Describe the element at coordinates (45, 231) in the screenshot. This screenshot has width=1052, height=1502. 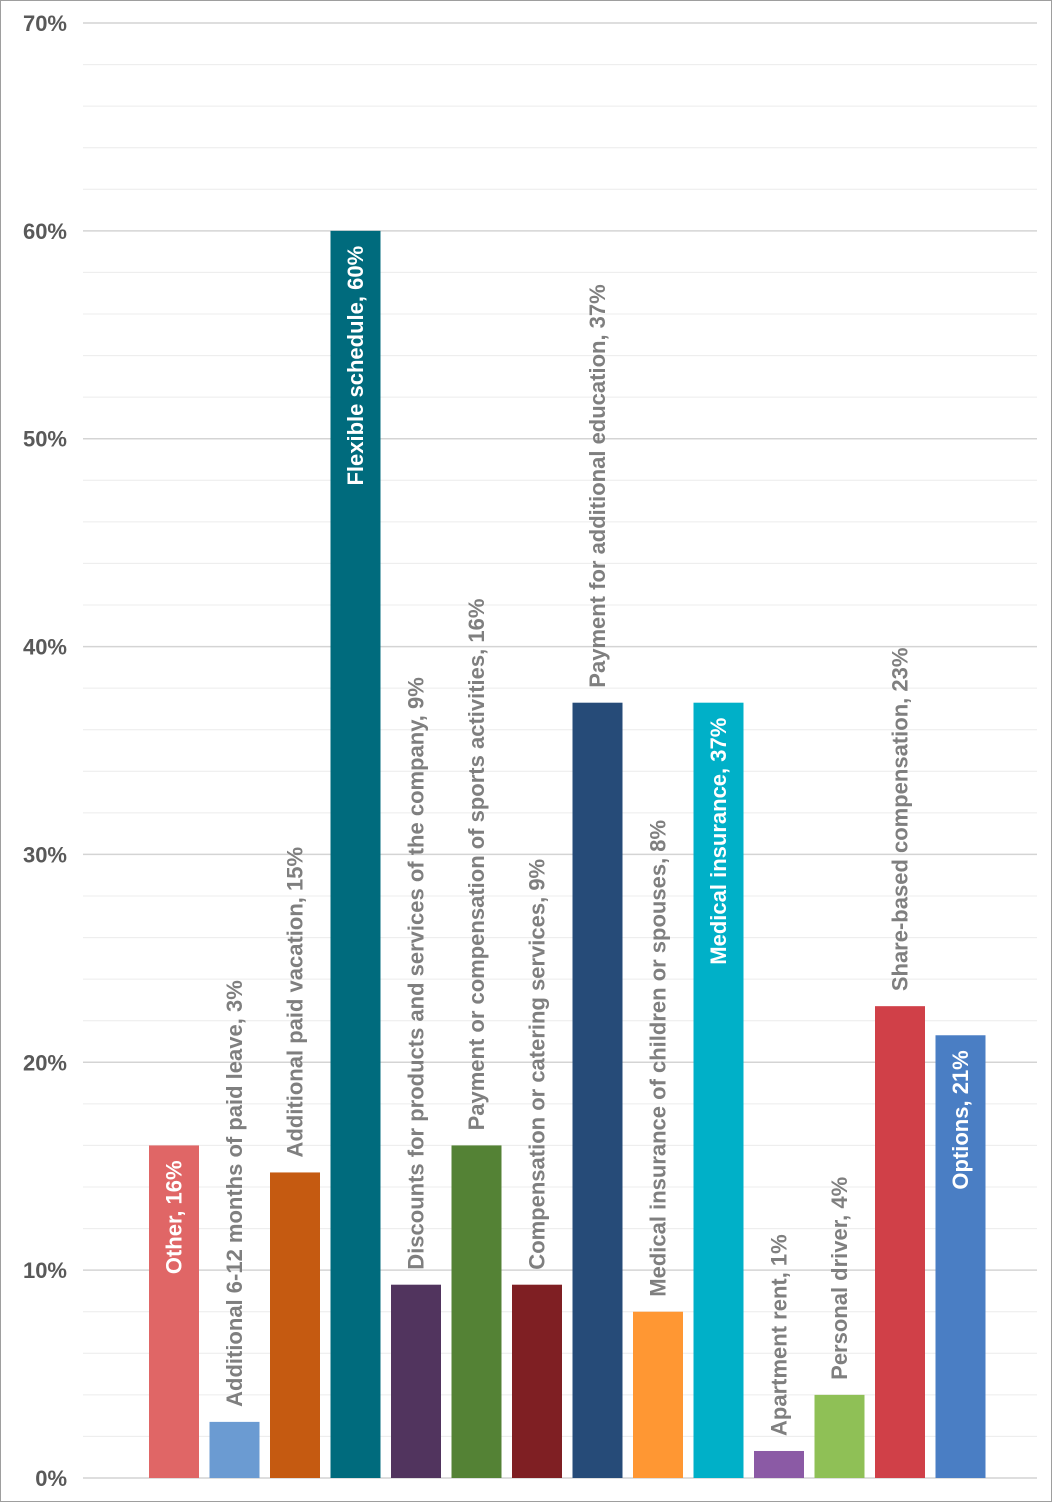
I see `y-tick-label: 60%` at that location.